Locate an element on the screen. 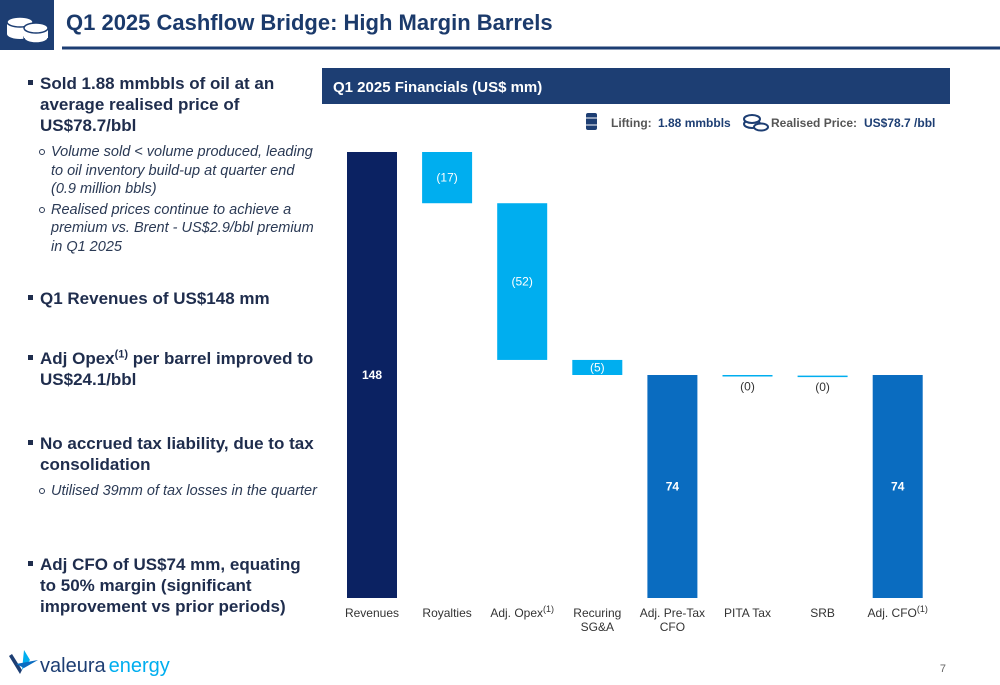 The height and width of the screenshot is (685, 1000). data-label: 148 is located at coordinates (372, 375).